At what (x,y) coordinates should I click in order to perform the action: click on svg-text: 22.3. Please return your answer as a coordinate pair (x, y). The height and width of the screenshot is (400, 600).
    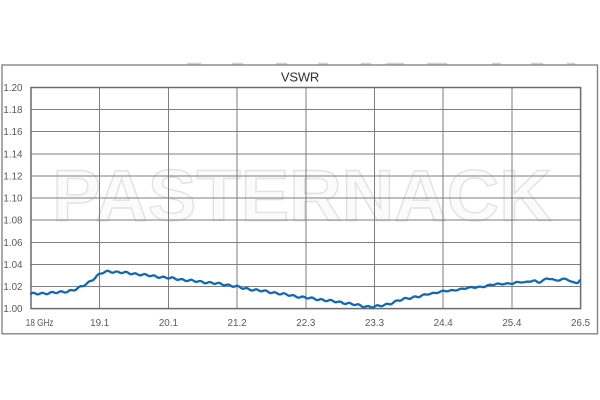
    Looking at the image, I should click on (306, 323).